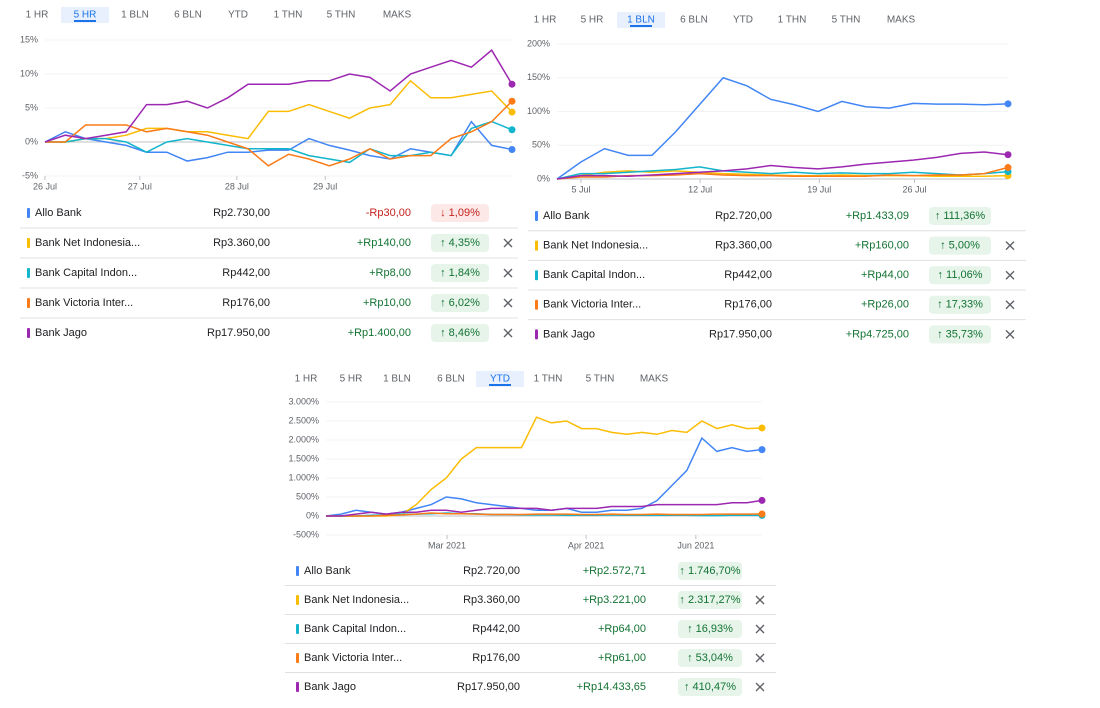 This screenshot has height=708, width=1100. I want to click on y-tick-label: -500%, so click(306, 534).